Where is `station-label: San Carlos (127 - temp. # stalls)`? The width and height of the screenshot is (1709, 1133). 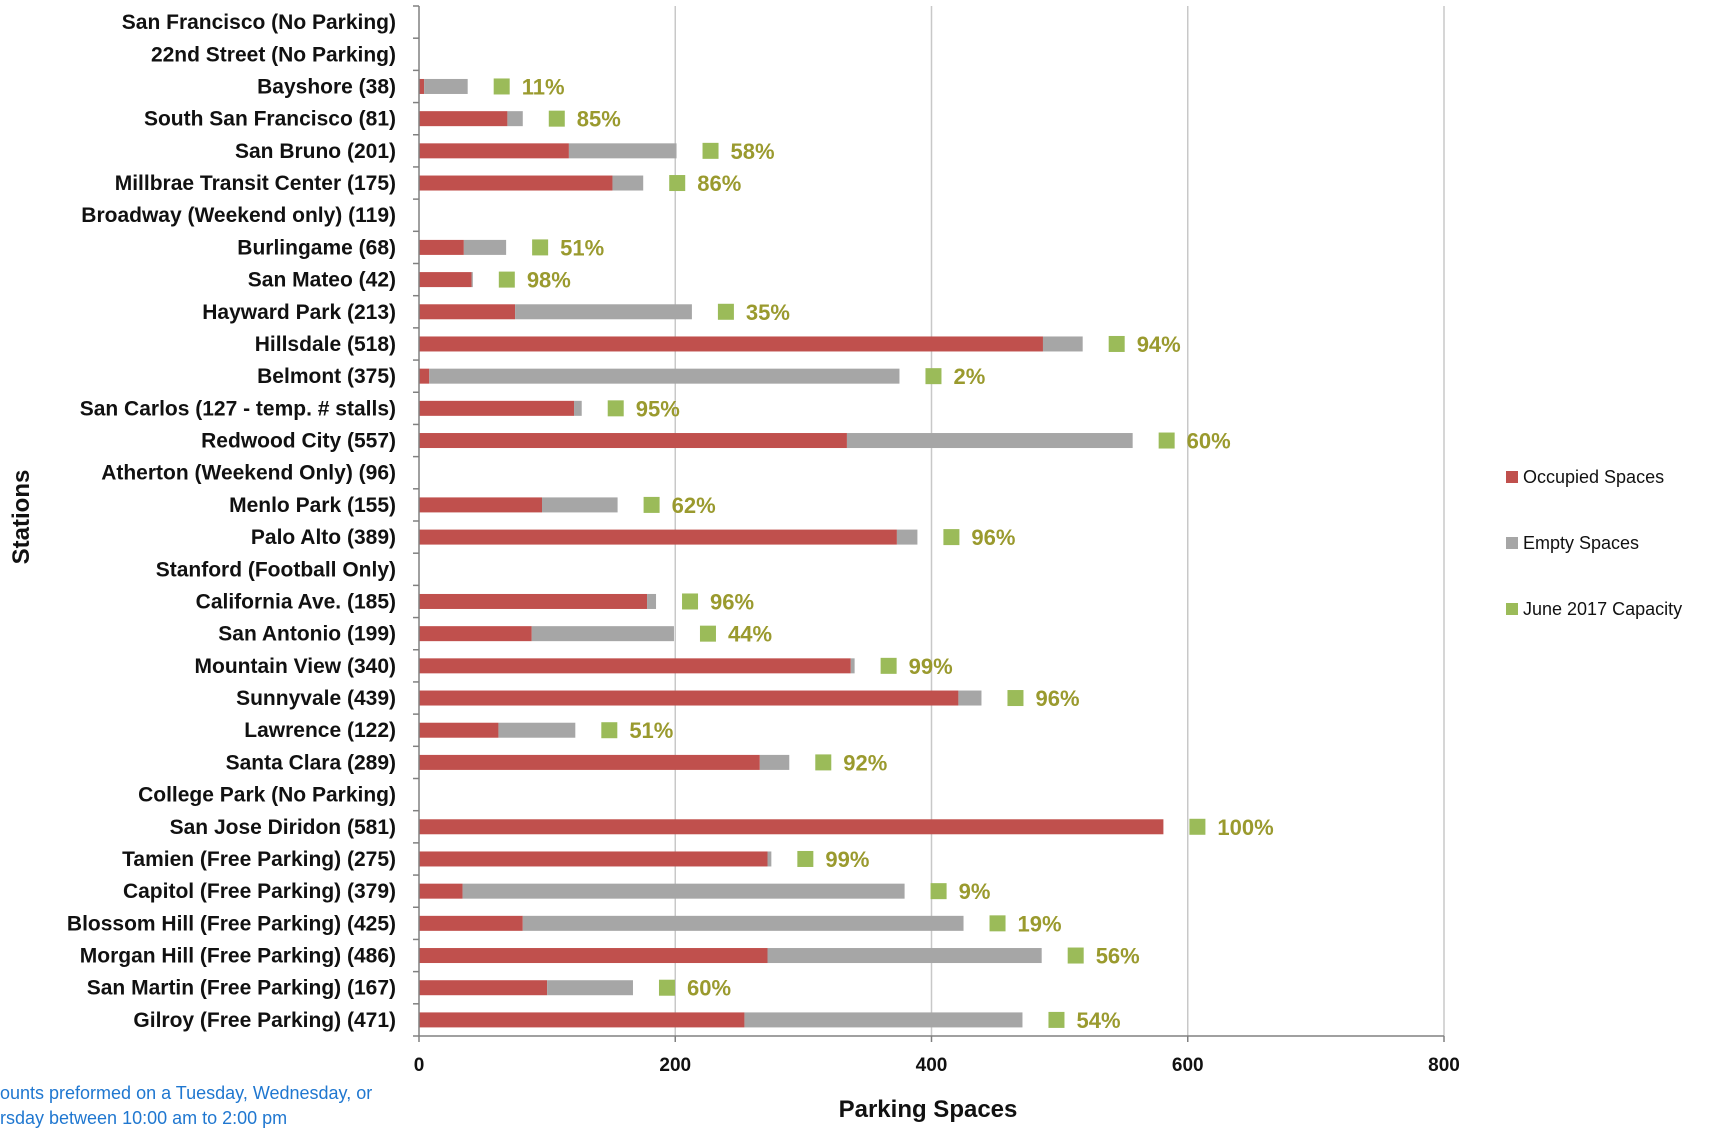 station-label: San Carlos (127 - temp. # stalls) is located at coordinates (238, 408).